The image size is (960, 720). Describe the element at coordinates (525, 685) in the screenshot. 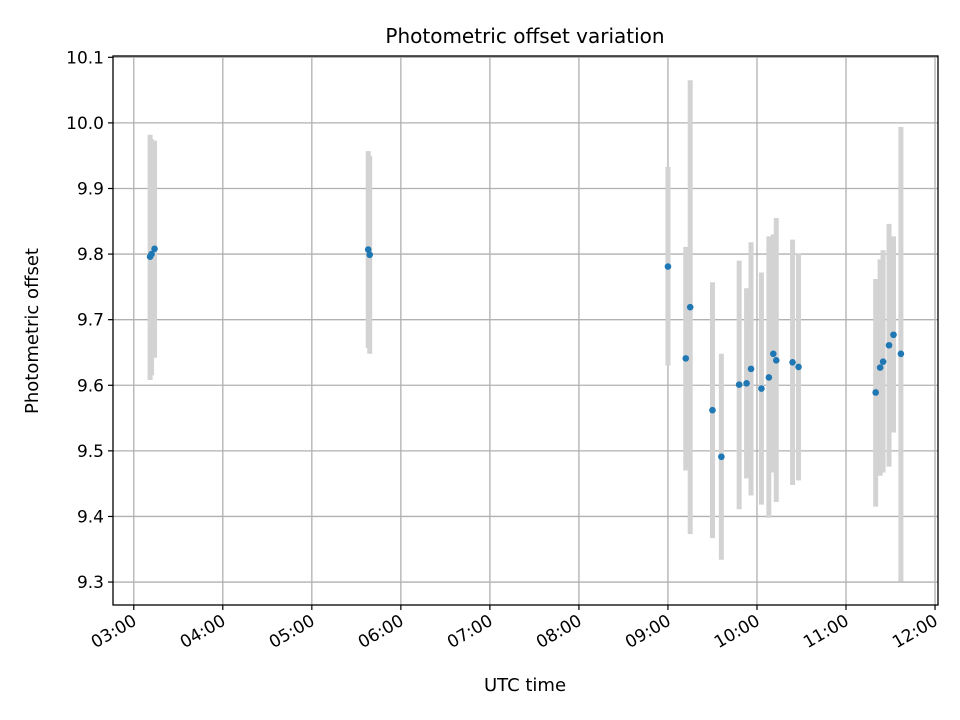

I see `x-axis-label: UTC time` at that location.